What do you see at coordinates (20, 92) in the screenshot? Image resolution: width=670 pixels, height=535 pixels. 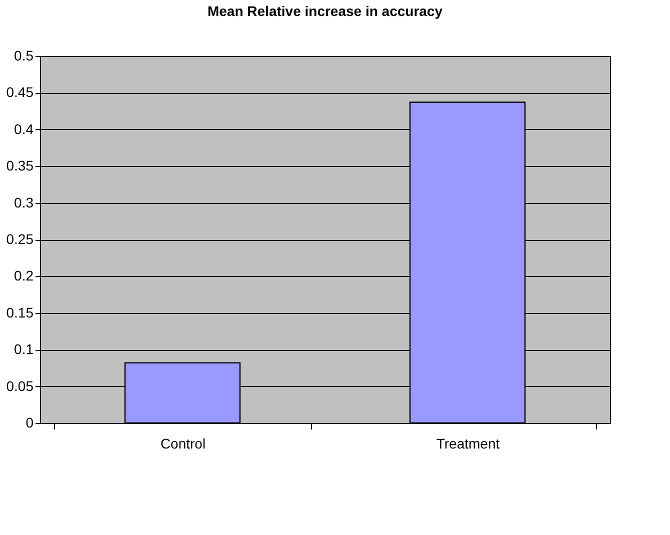 I see `y-tick-label: 0.45` at bounding box center [20, 92].